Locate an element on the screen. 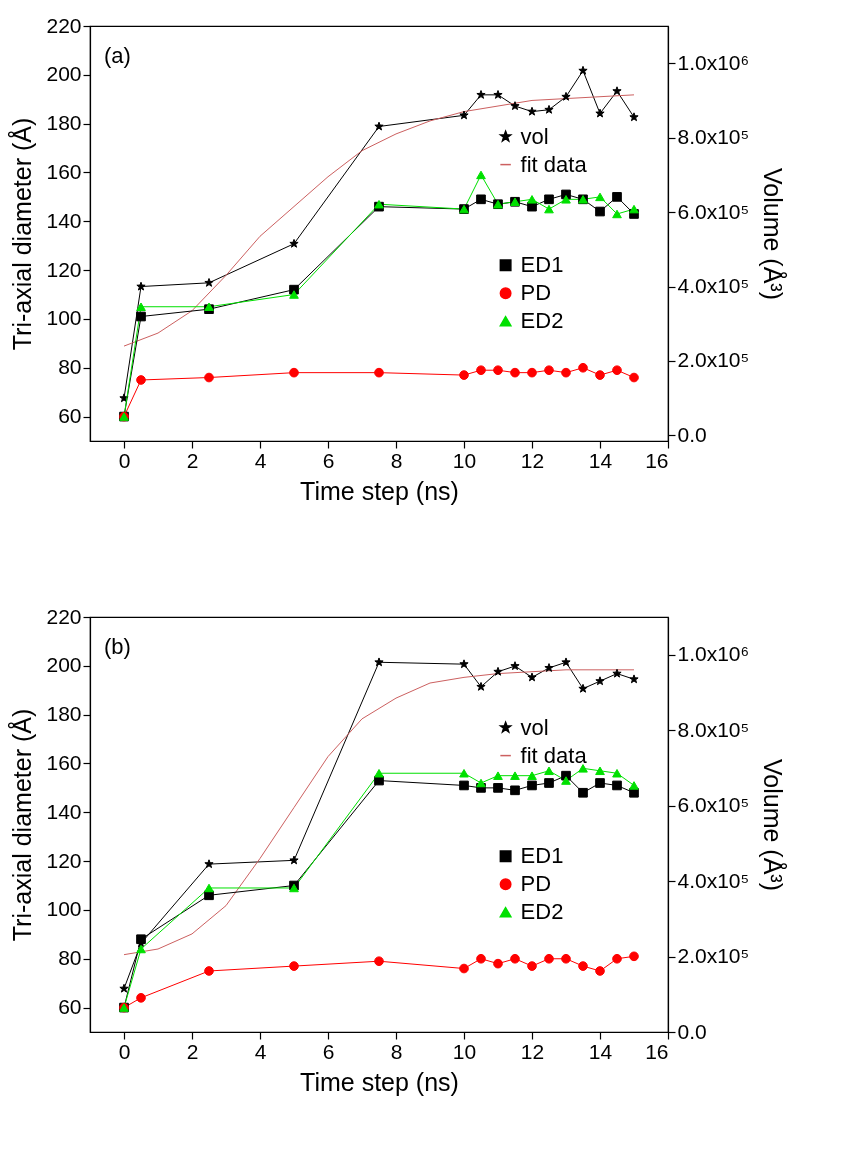 The width and height of the screenshot is (859, 1165). annotation: (b) is located at coordinates (117, 646).